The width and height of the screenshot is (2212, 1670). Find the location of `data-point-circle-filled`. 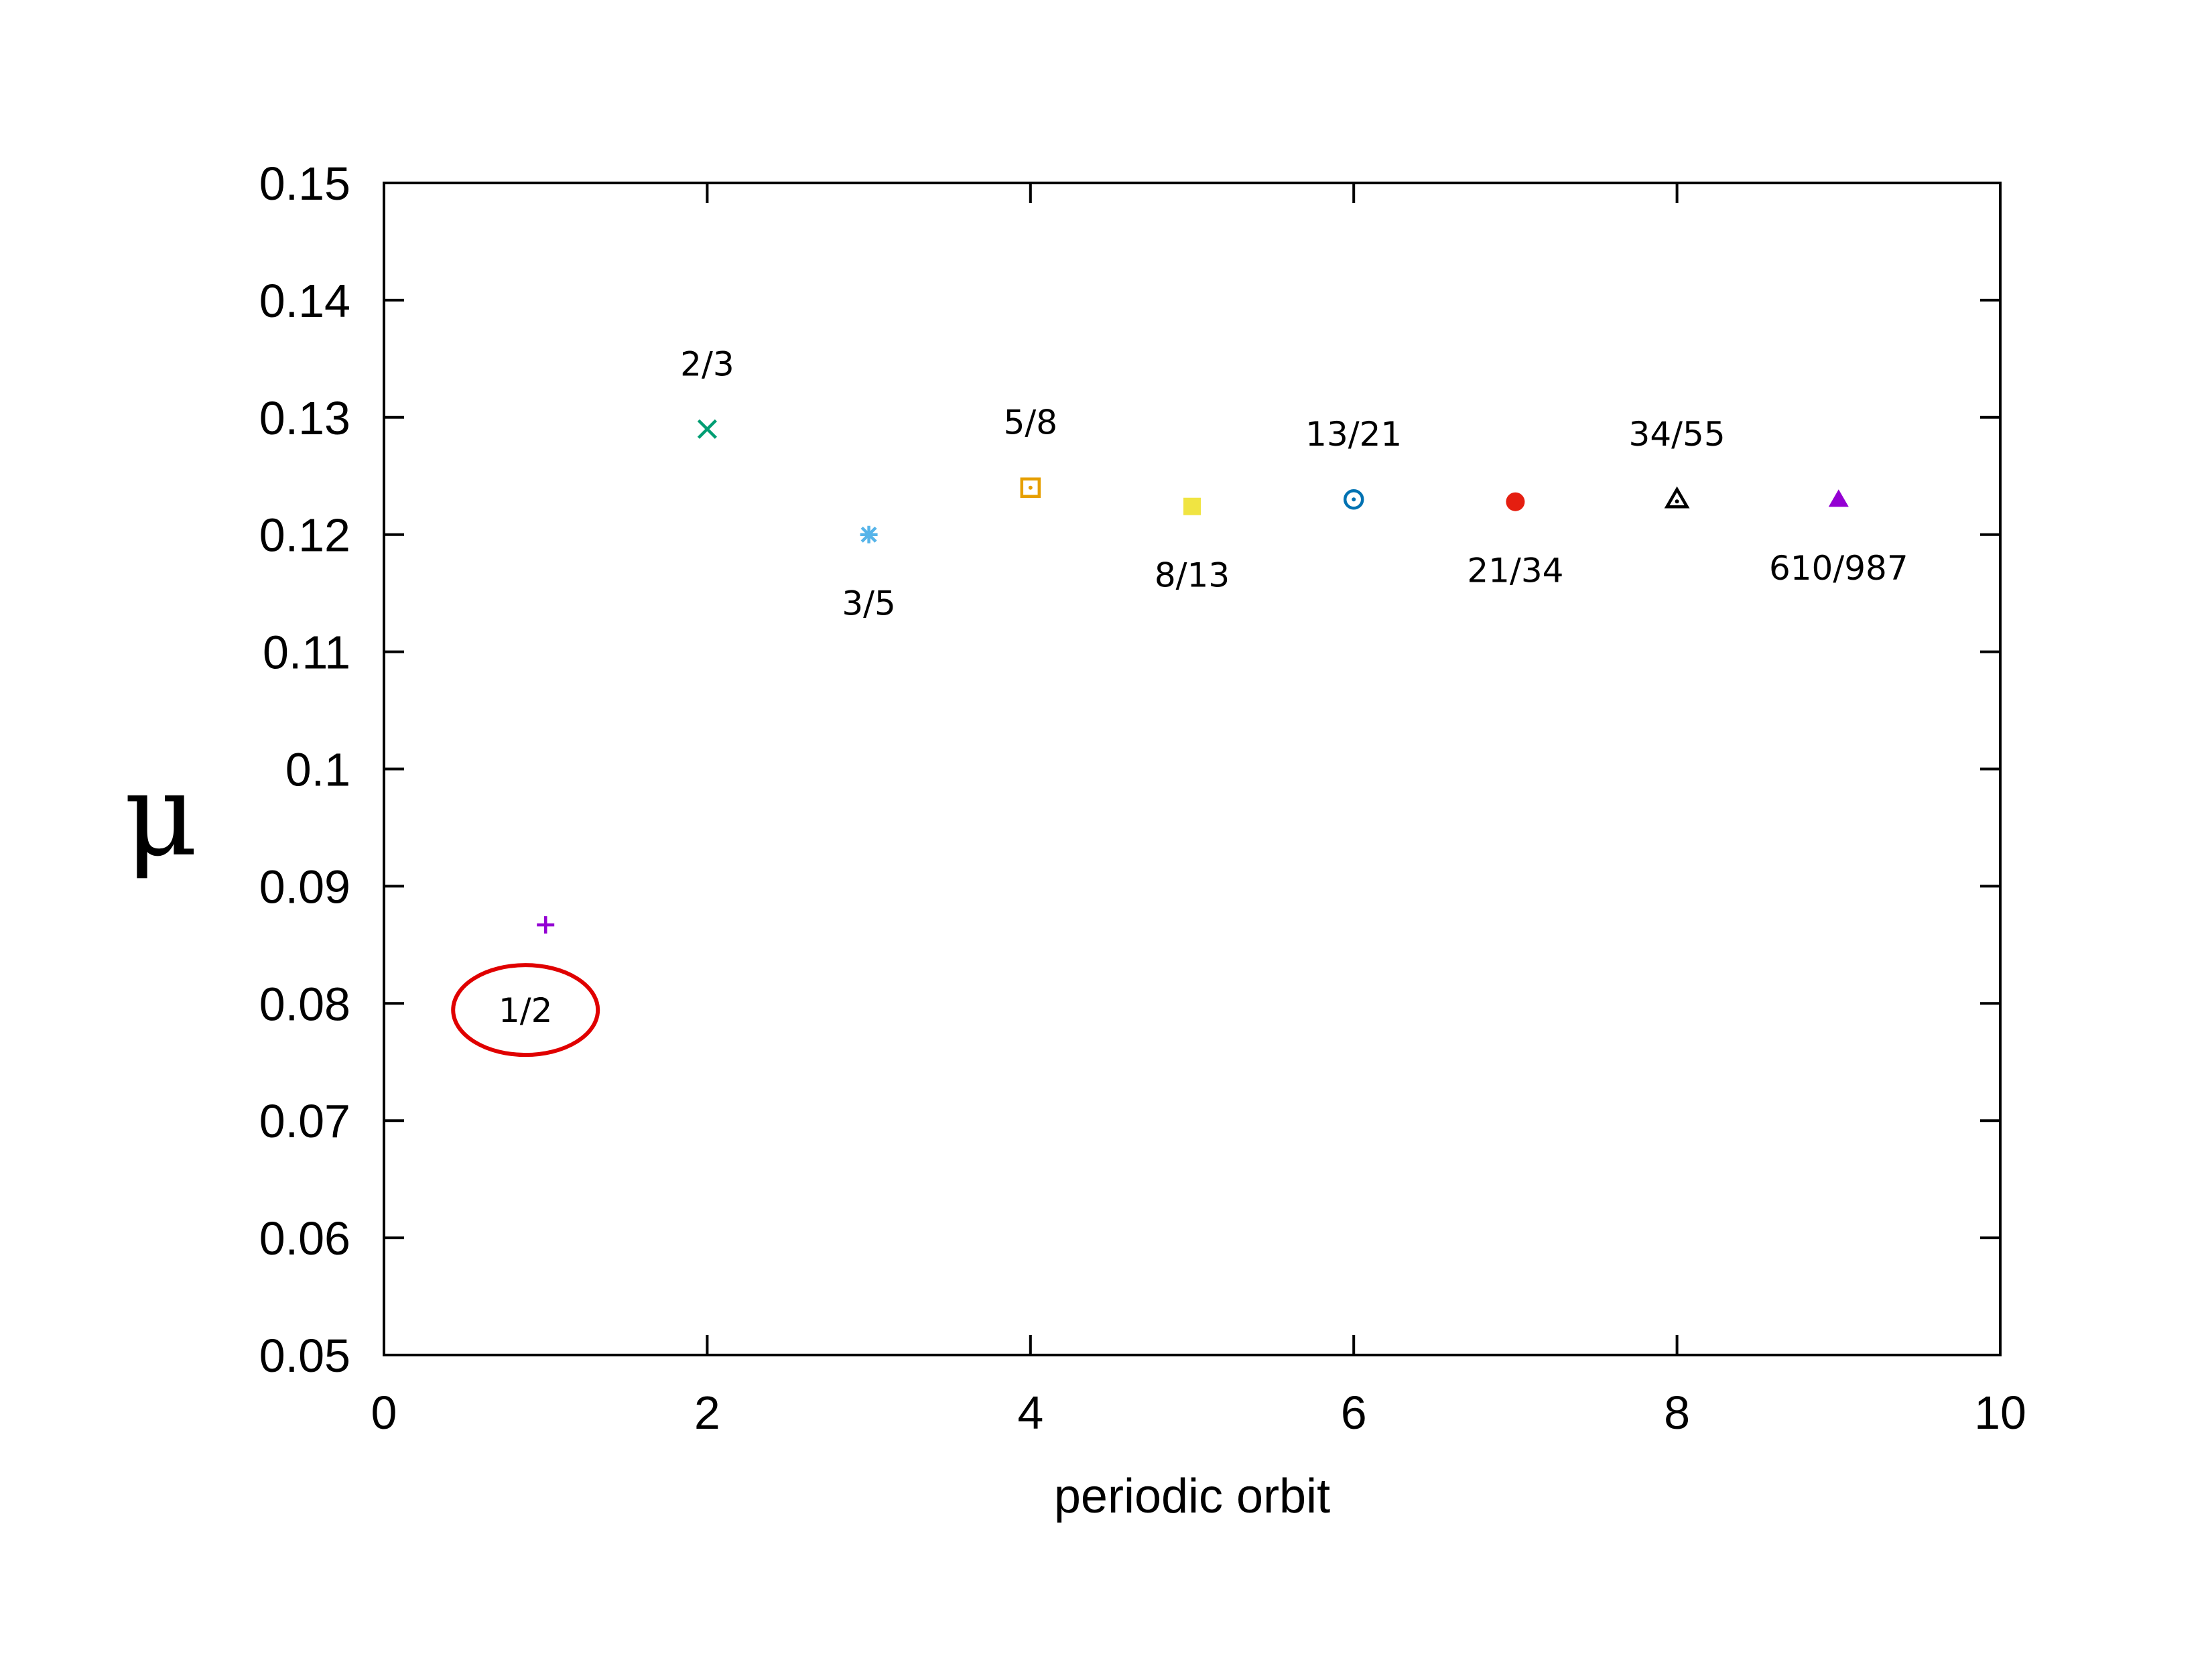

data-point-circle-filled is located at coordinates (1515, 501).